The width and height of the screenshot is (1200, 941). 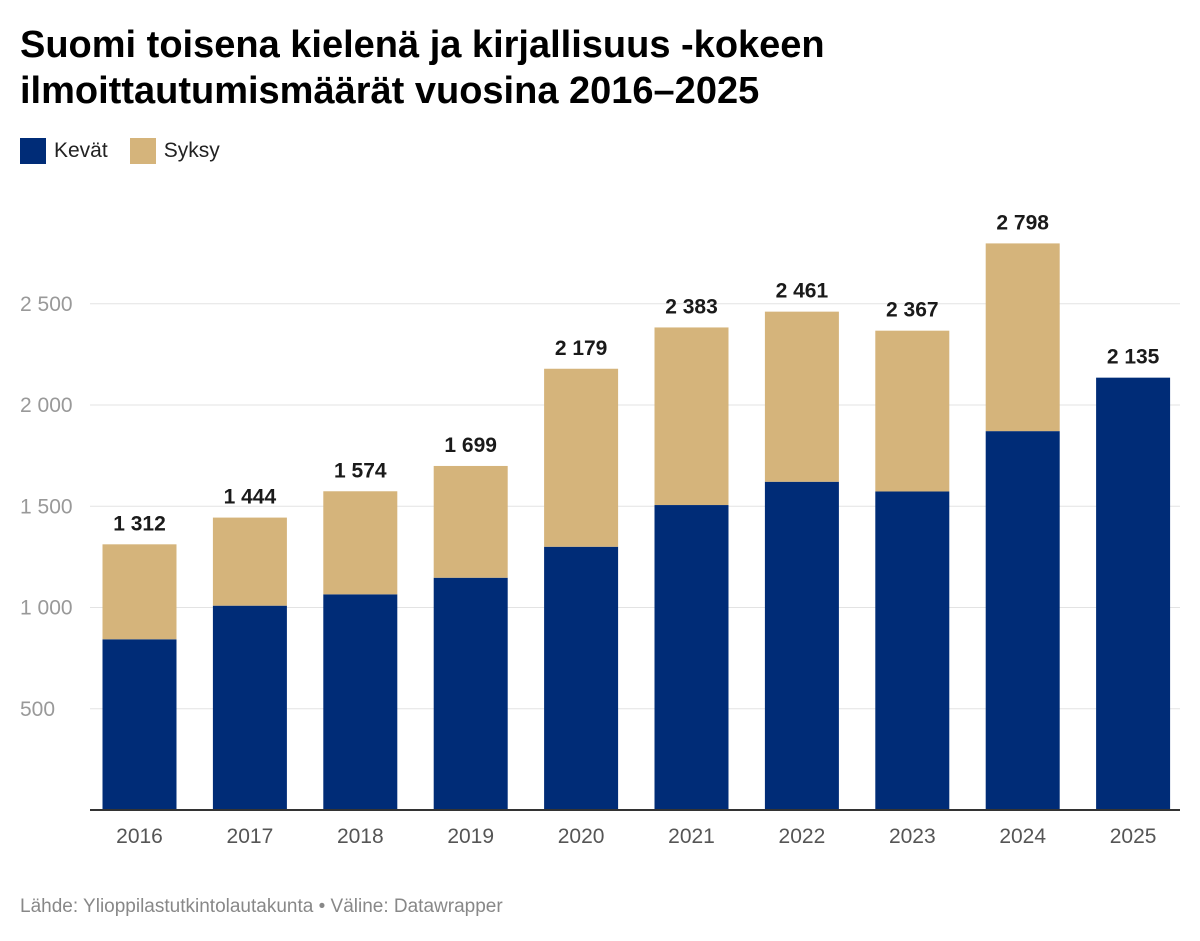 I want to click on total-label-2018: 1 574, so click(x=360, y=470).